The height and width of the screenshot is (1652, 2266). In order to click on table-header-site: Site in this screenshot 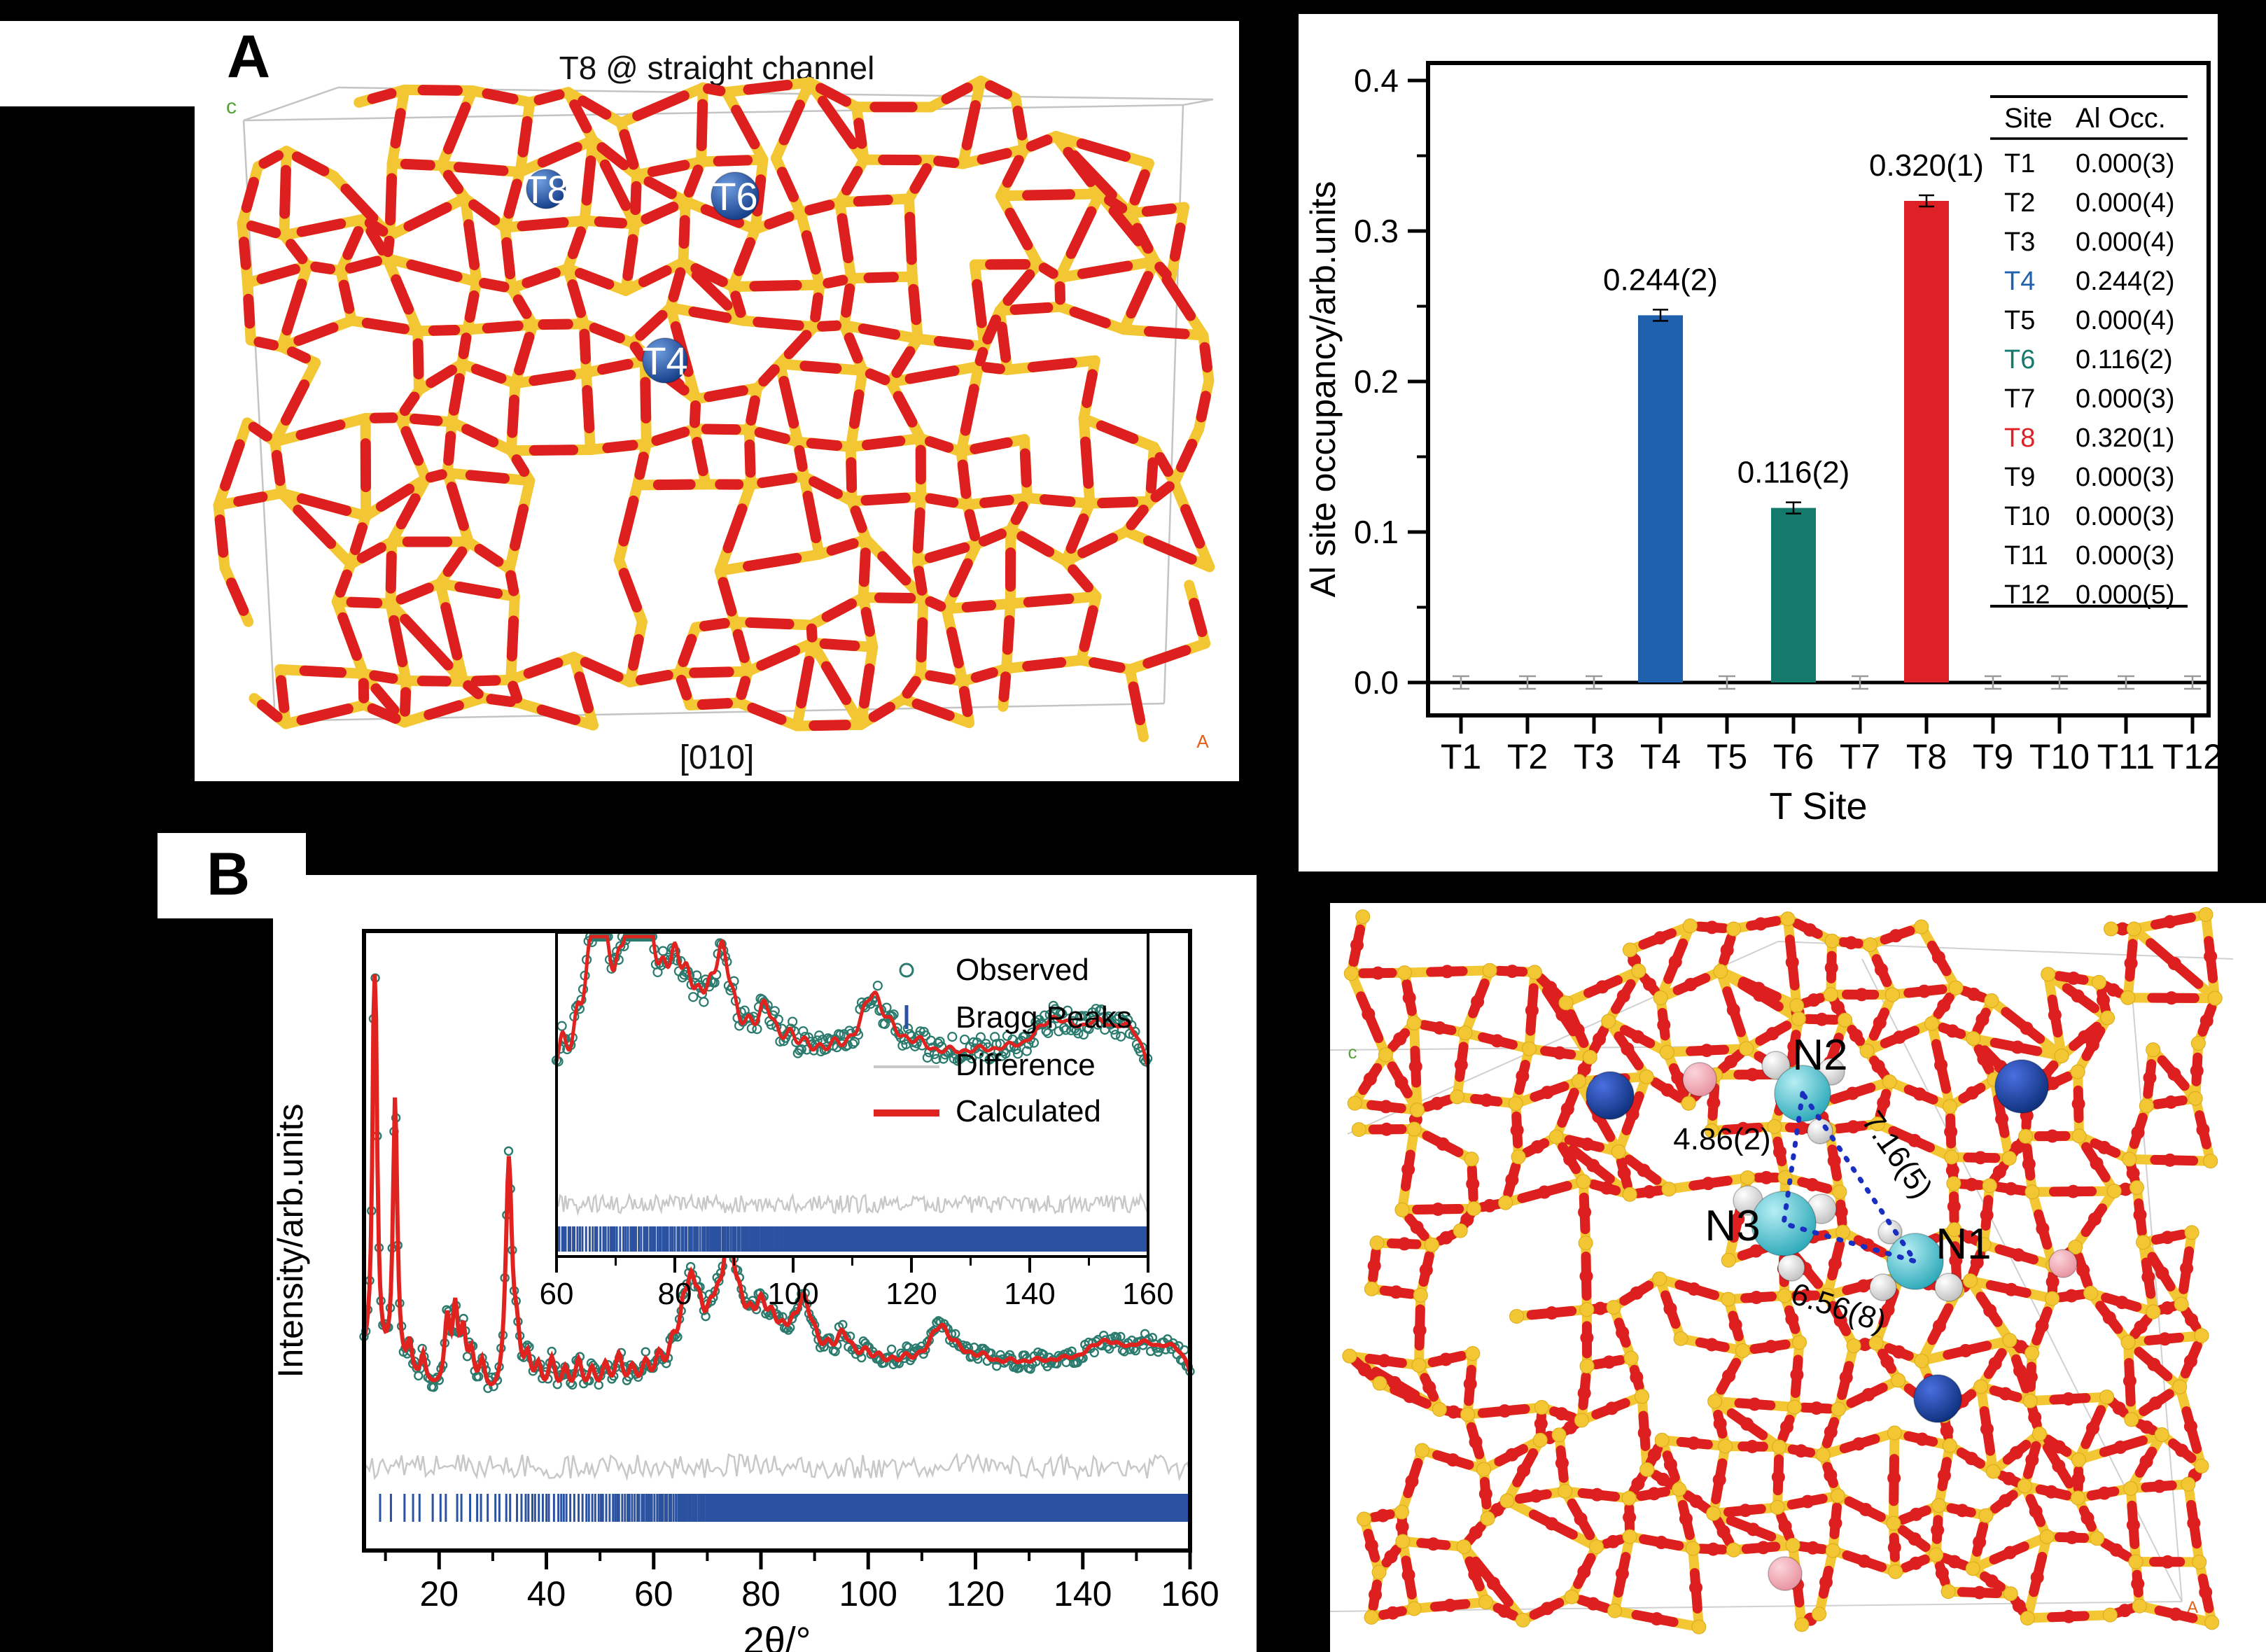, I will do `click(2028, 118)`.